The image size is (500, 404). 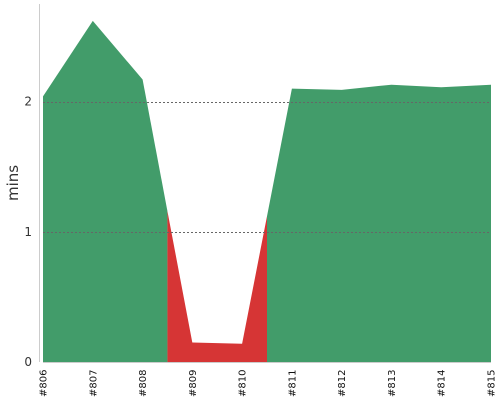 I want to click on x-tick-label-808: #808, so click(x=143, y=383).